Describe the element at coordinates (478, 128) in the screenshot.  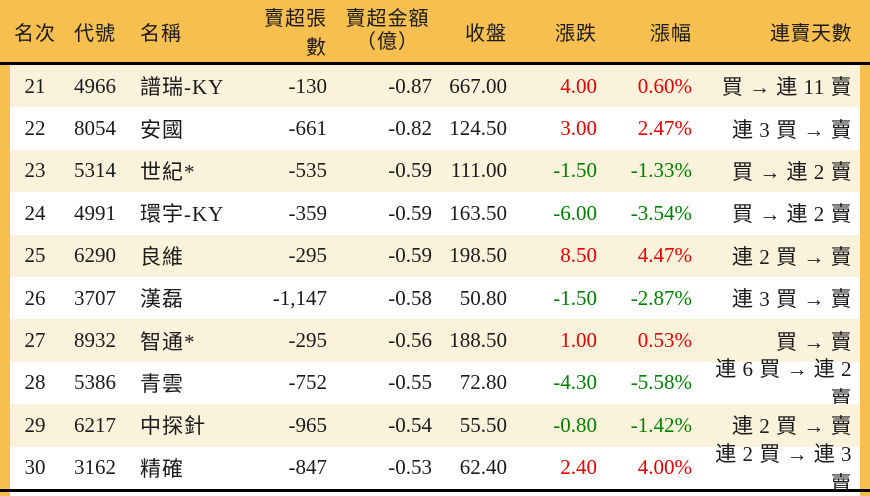
I see `cell-close: 124.50` at that location.